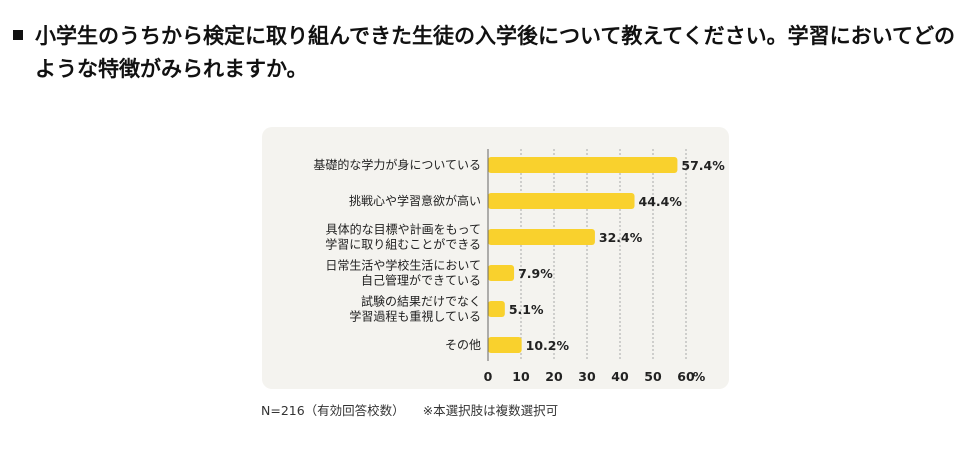 The height and width of the screenshot is (451, 975). Describe the element at coordinates (526, 309) in the screenshot. I see `value-label: 5.1%` at that location.